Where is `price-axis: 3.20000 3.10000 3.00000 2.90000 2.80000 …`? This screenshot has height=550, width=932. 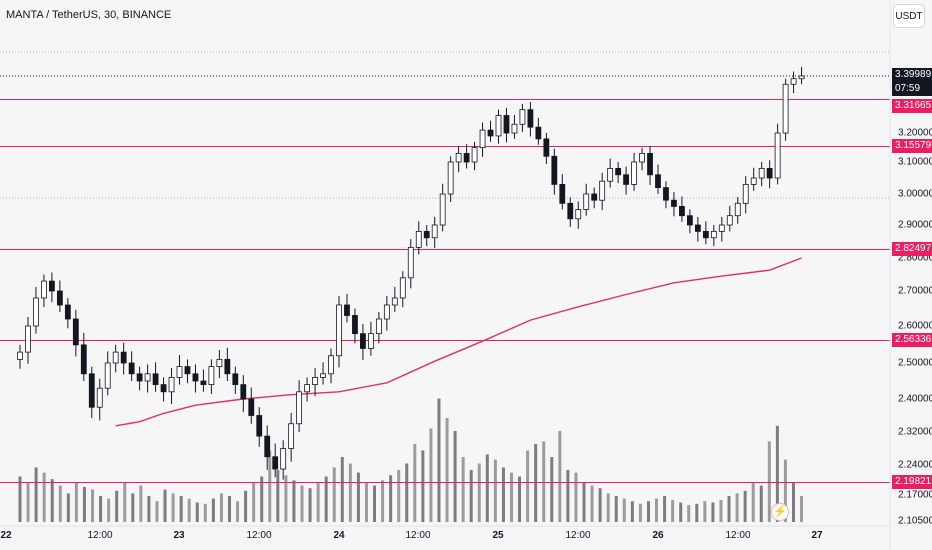 price-axis: 3.20000 3.10000 3.00000 2.90000 2.80000 … is located at coordinates (911, 275).